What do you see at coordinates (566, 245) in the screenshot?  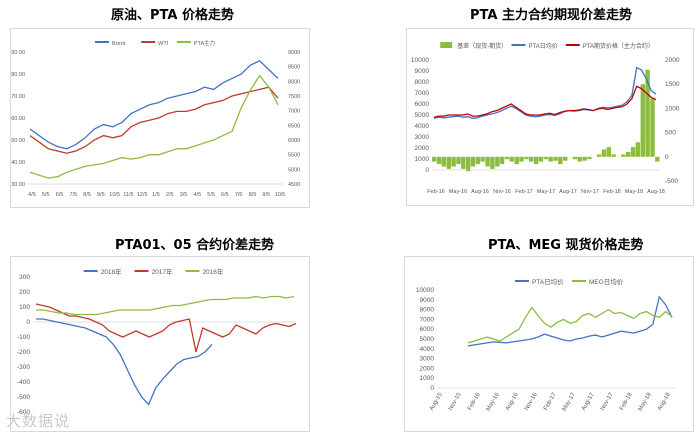 I see `chart-title: PTA、MEG 现货价格走势` at bounding box center [566, 245].